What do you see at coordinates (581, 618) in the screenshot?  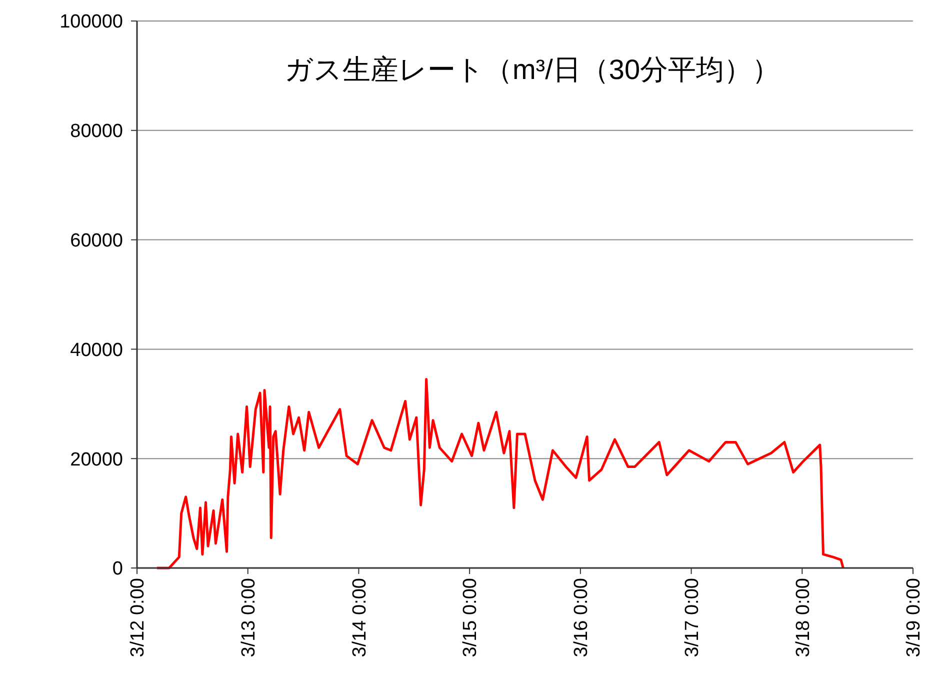 I see `x-tick-label: 3/16 0:00` at bounding box center [581, 618].